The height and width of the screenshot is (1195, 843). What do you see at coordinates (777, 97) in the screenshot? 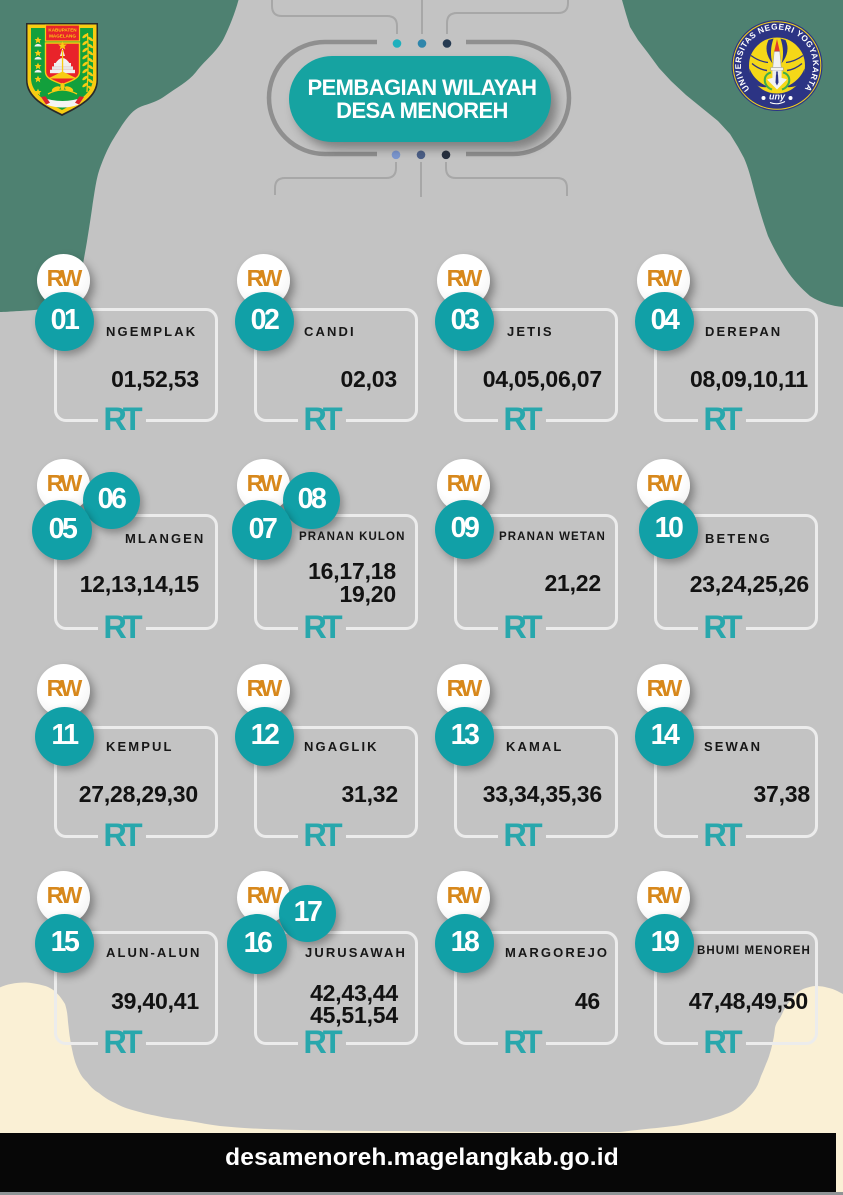
I see `svg-text: uny` at bounding box center [777, 97].